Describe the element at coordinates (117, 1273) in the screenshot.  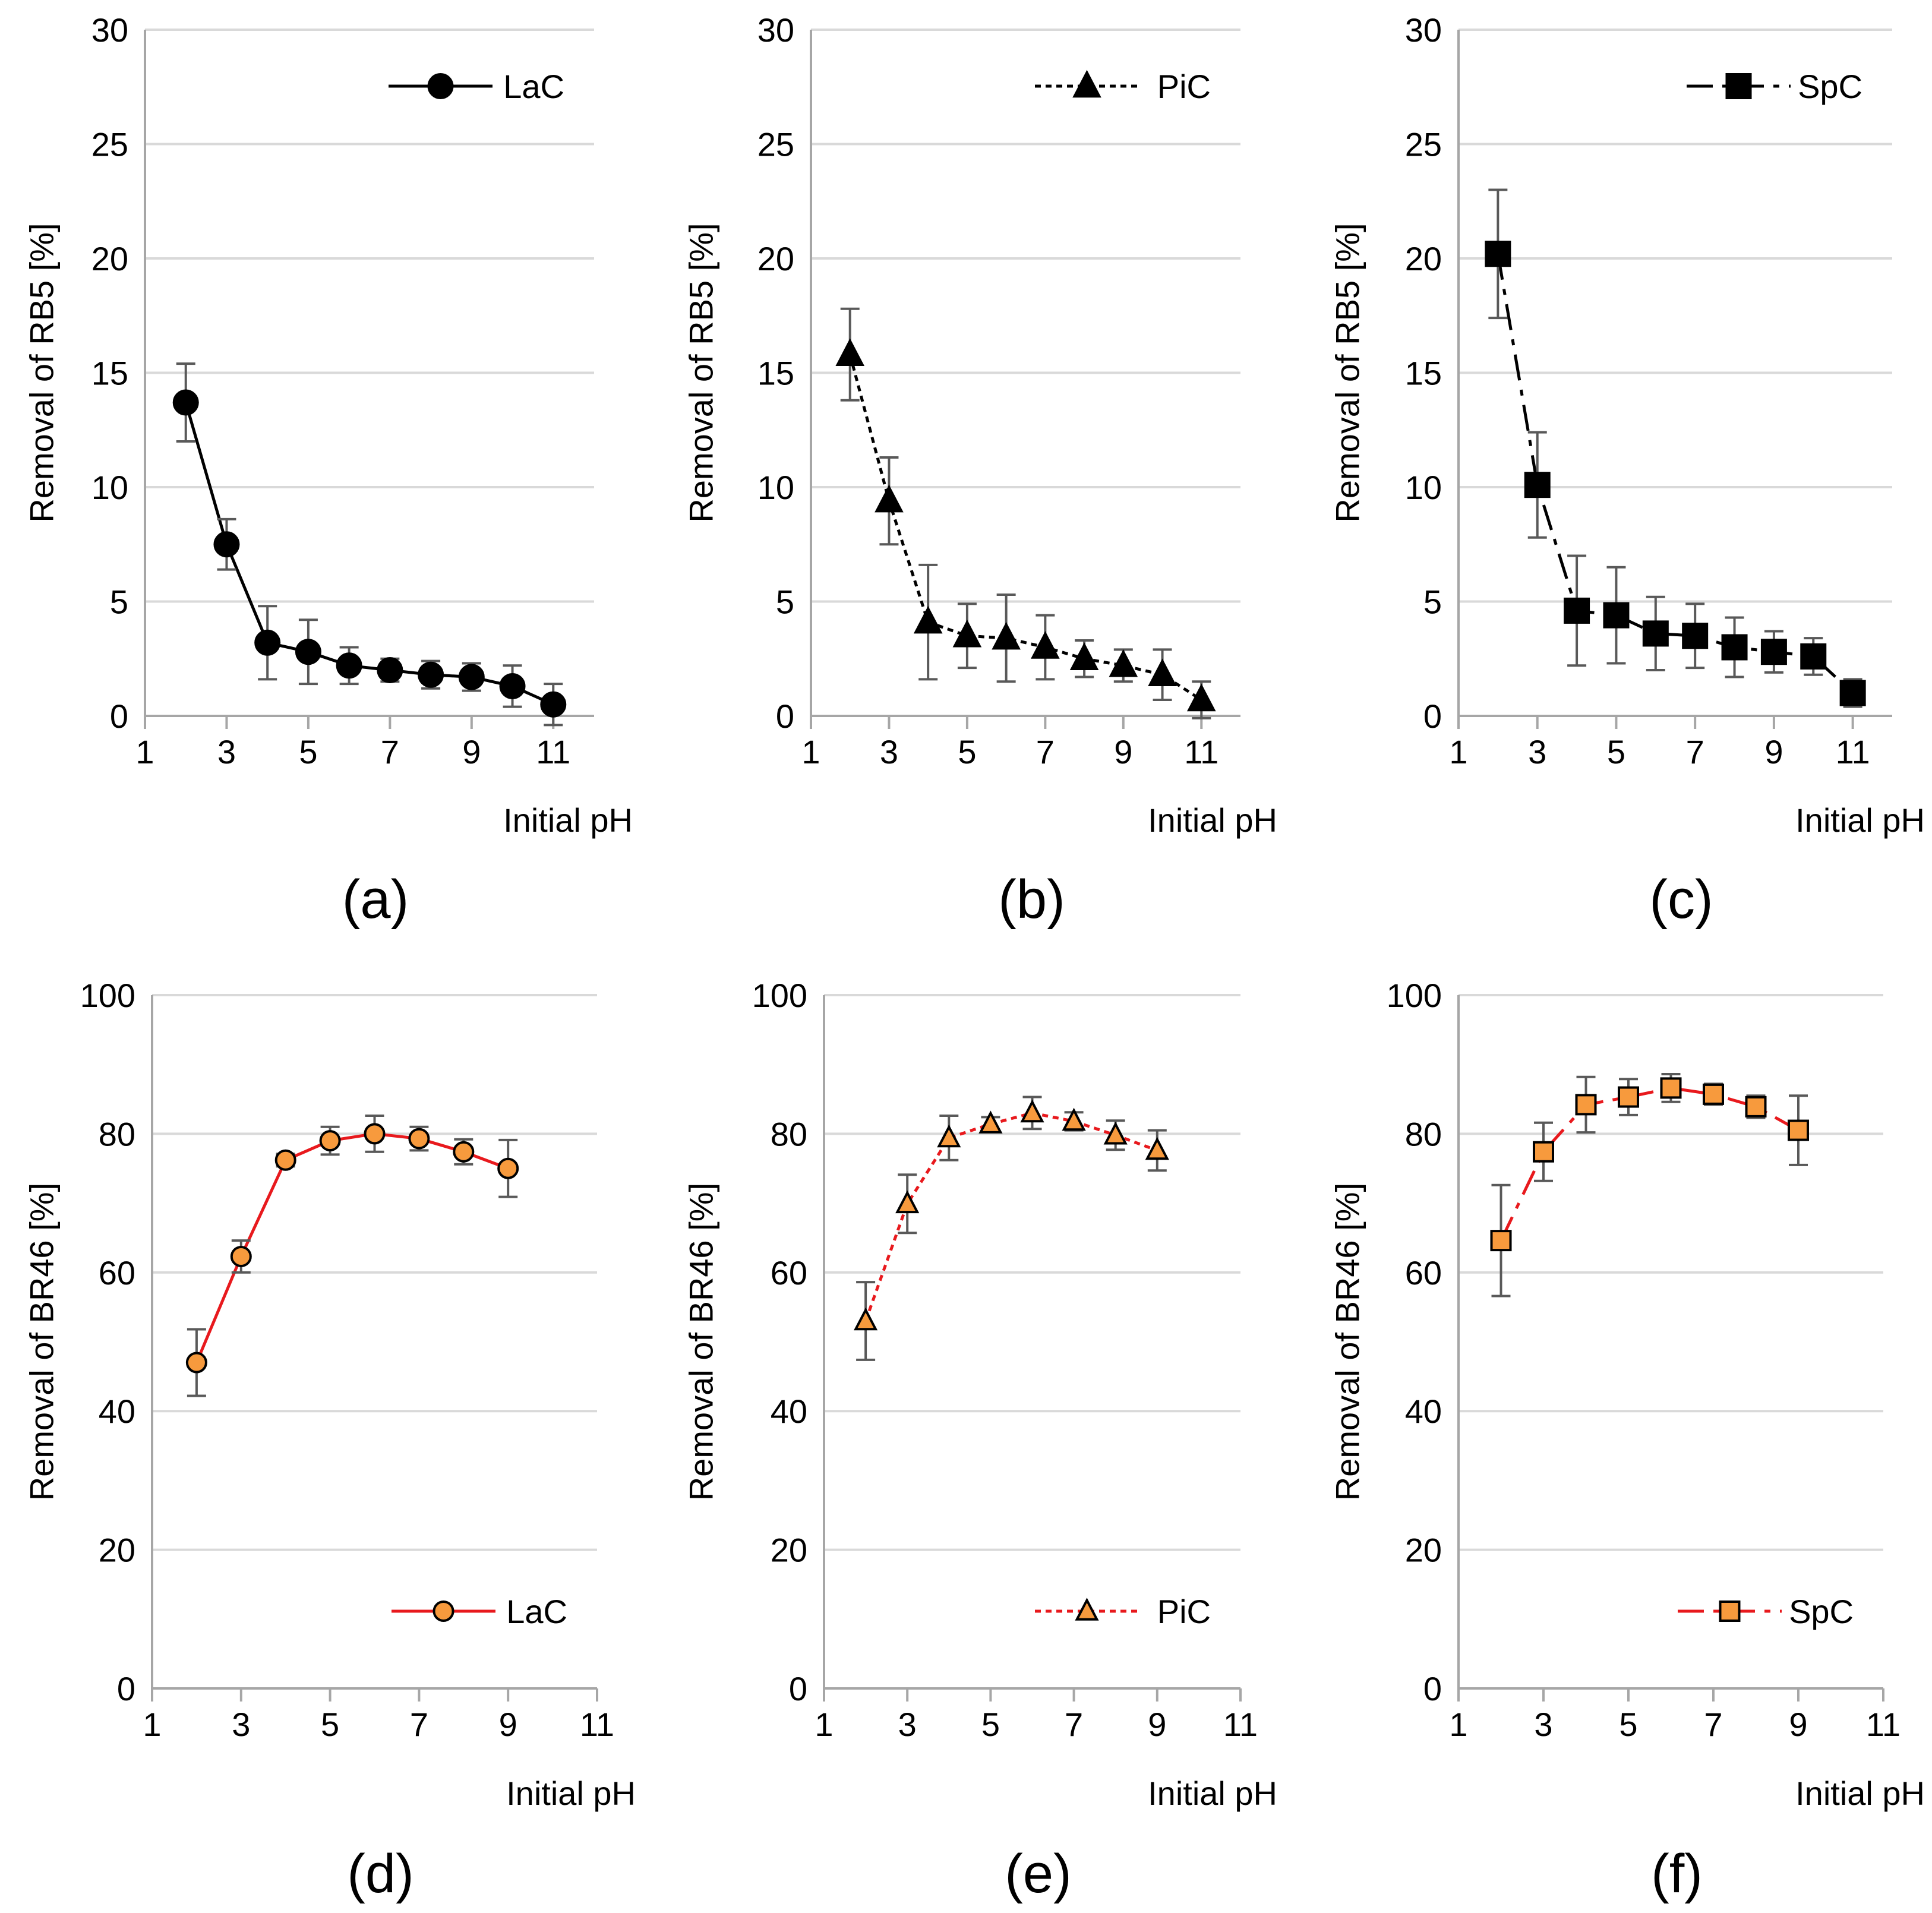
I see `y-tick-label: 60` at that location.